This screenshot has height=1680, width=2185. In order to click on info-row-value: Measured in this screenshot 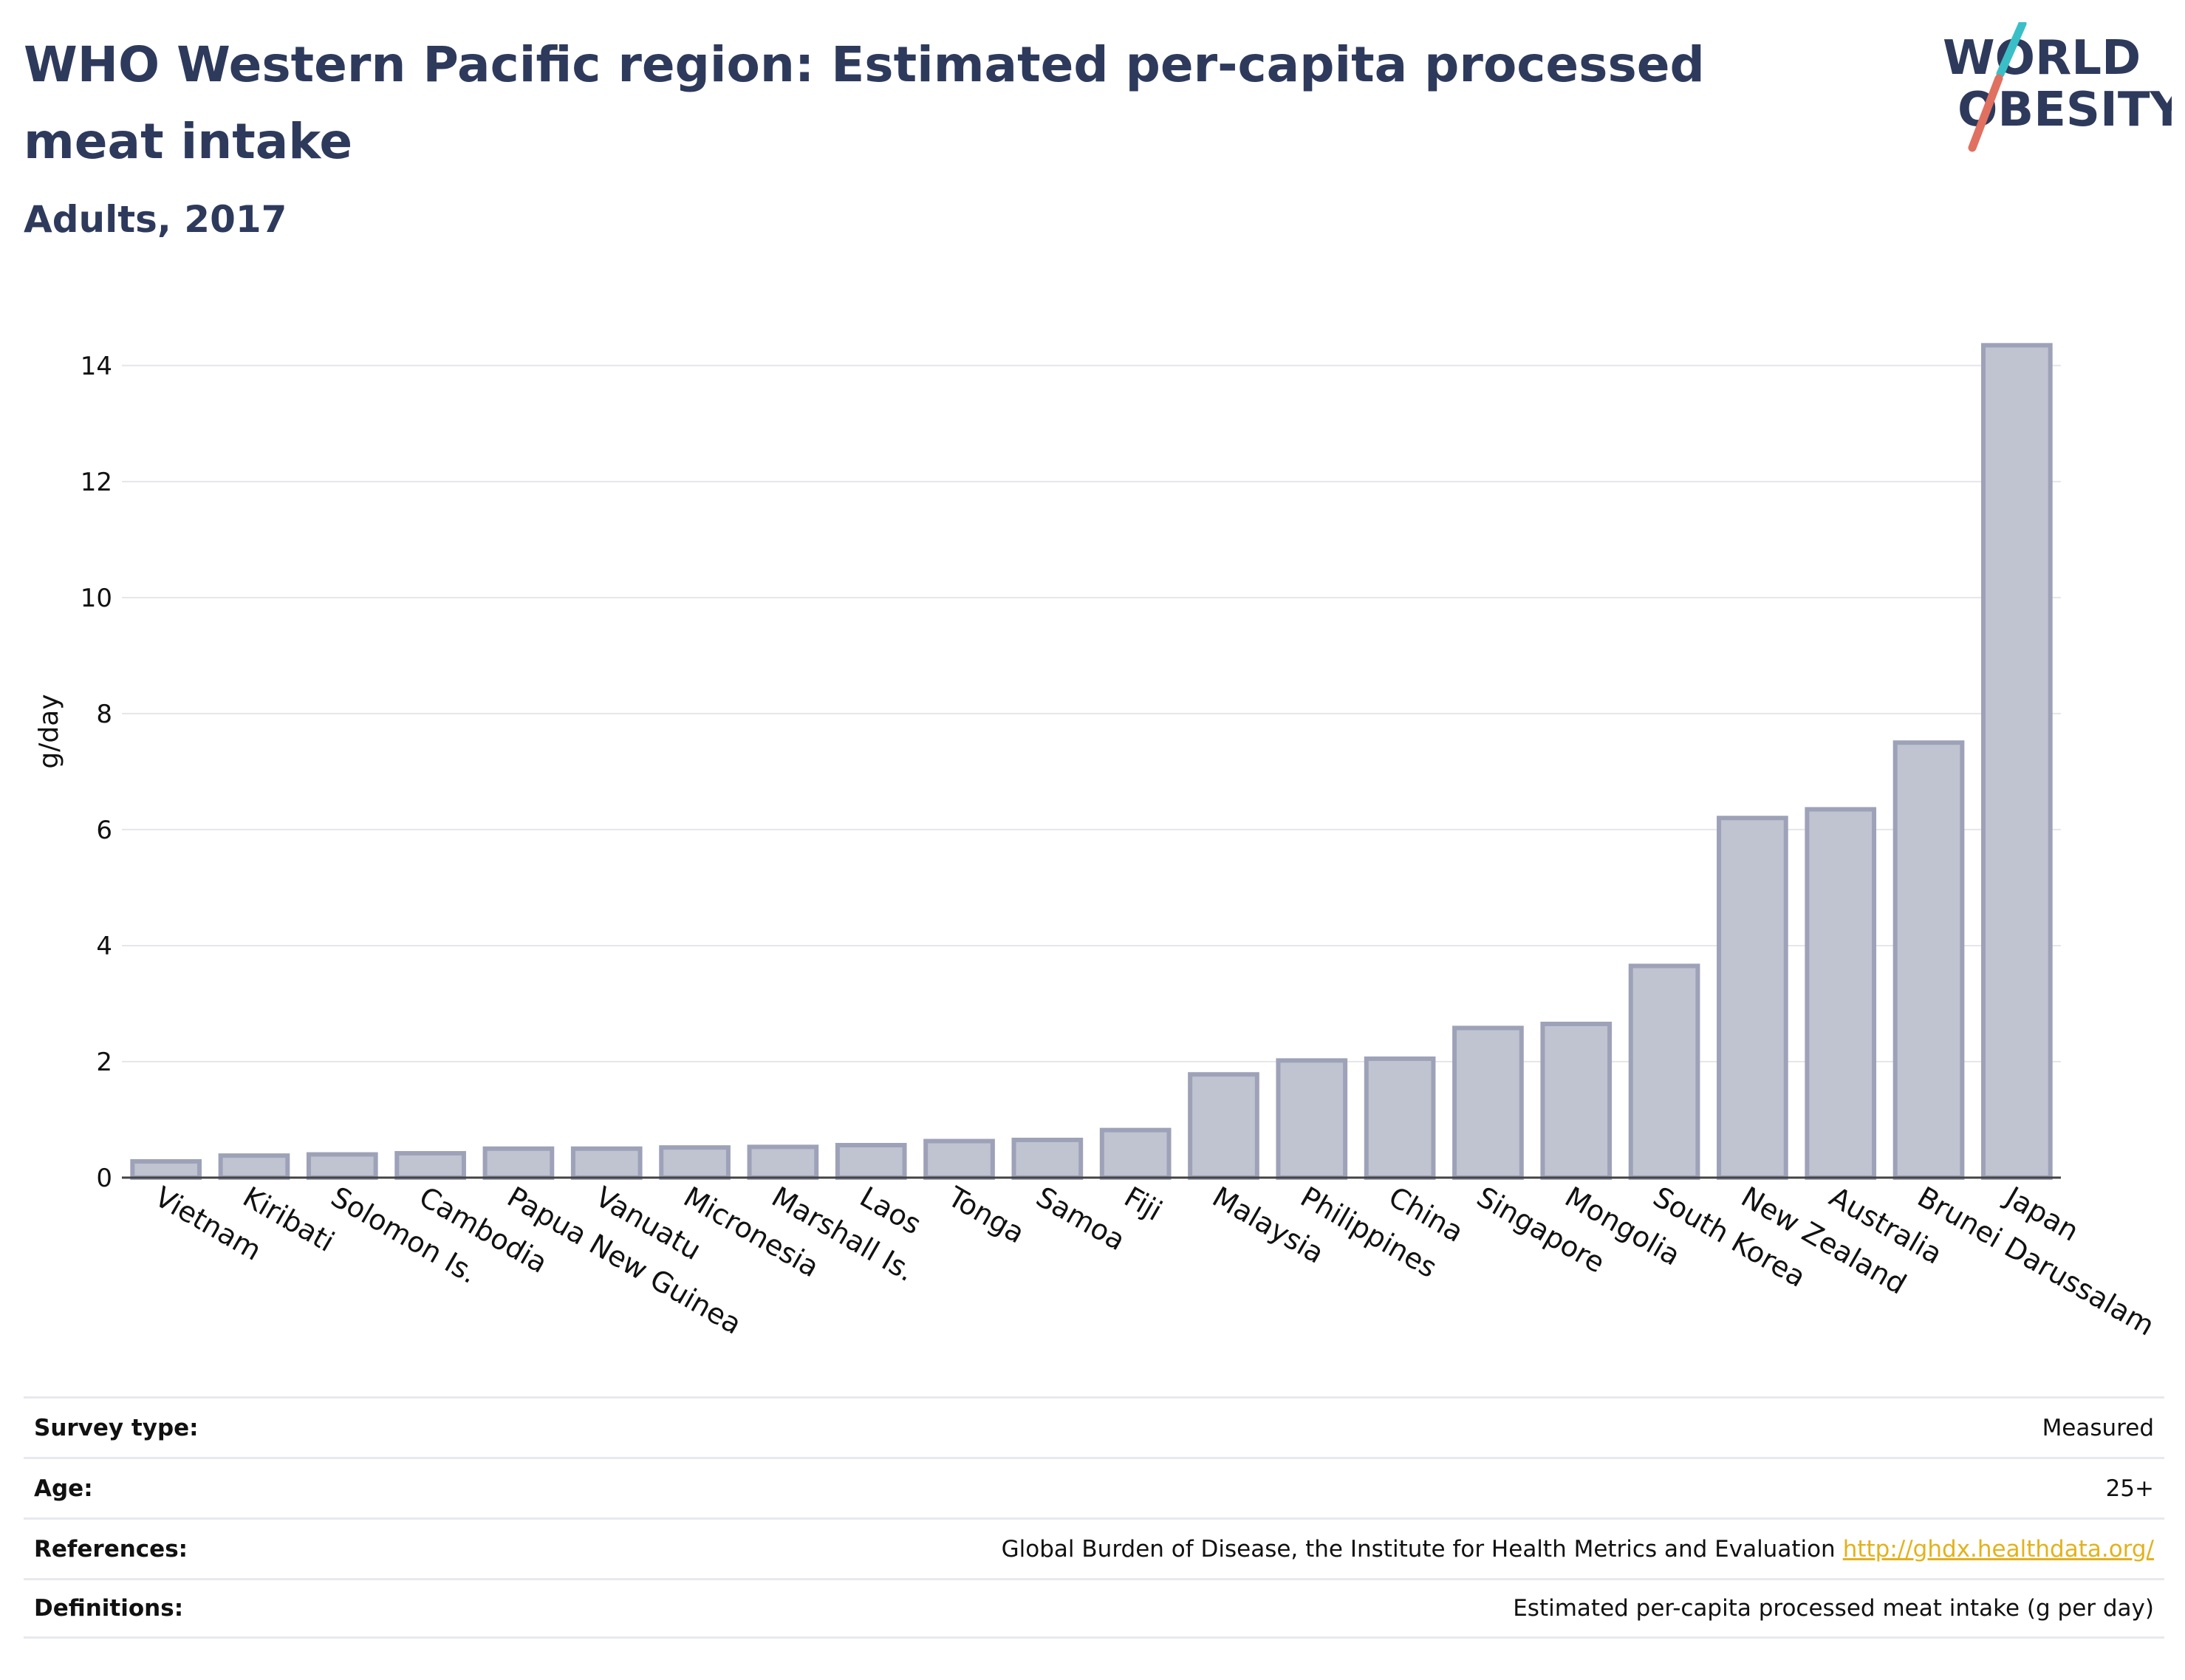, I will do `click(2098, 1428)`.